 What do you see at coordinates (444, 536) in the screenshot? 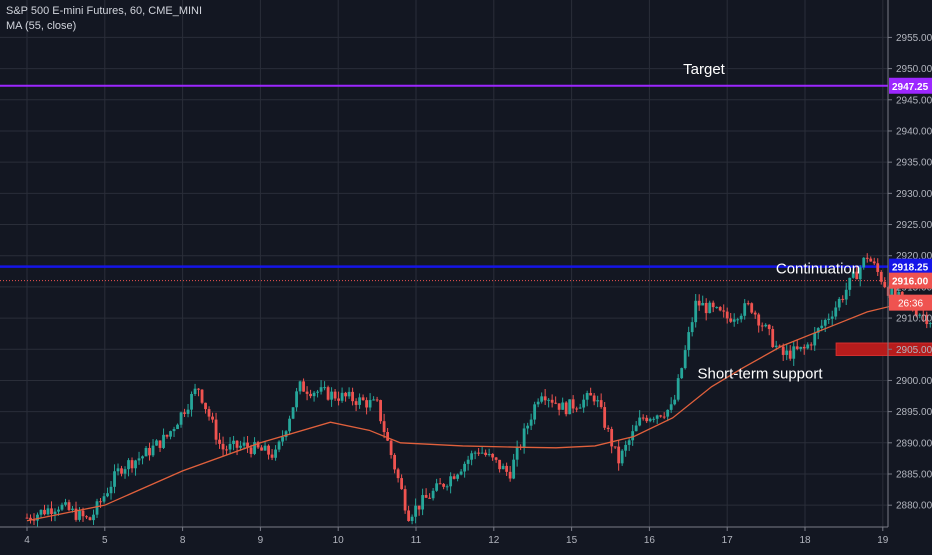
I see `time-axis: 4 5 8 9 10 11 12 15 16 17 18 19` at bounding box center [444, 536].